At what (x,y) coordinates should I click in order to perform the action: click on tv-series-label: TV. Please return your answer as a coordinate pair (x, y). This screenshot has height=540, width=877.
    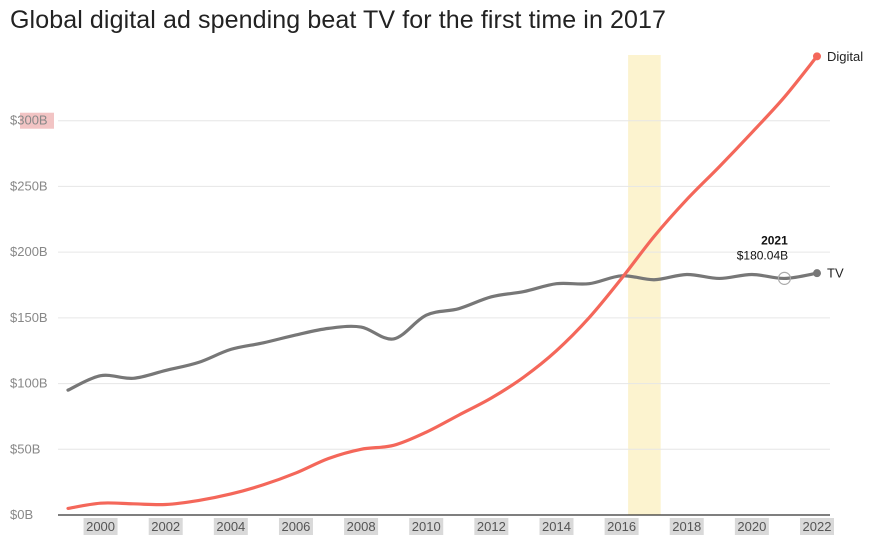
    Looking at the image, I should click on (835, 273).